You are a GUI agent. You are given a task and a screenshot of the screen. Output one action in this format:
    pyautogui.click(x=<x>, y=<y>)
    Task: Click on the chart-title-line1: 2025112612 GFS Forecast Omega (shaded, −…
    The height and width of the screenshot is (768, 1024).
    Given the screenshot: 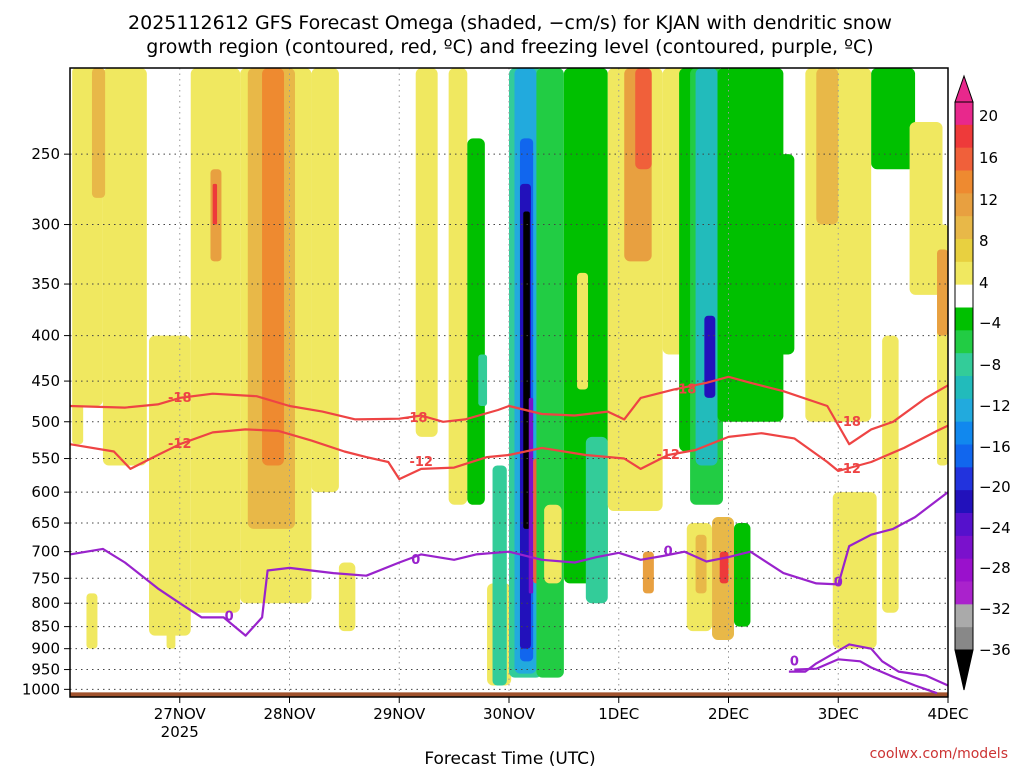 What is the action you would take?
    pyautogui.click(x=510, y=23)
    